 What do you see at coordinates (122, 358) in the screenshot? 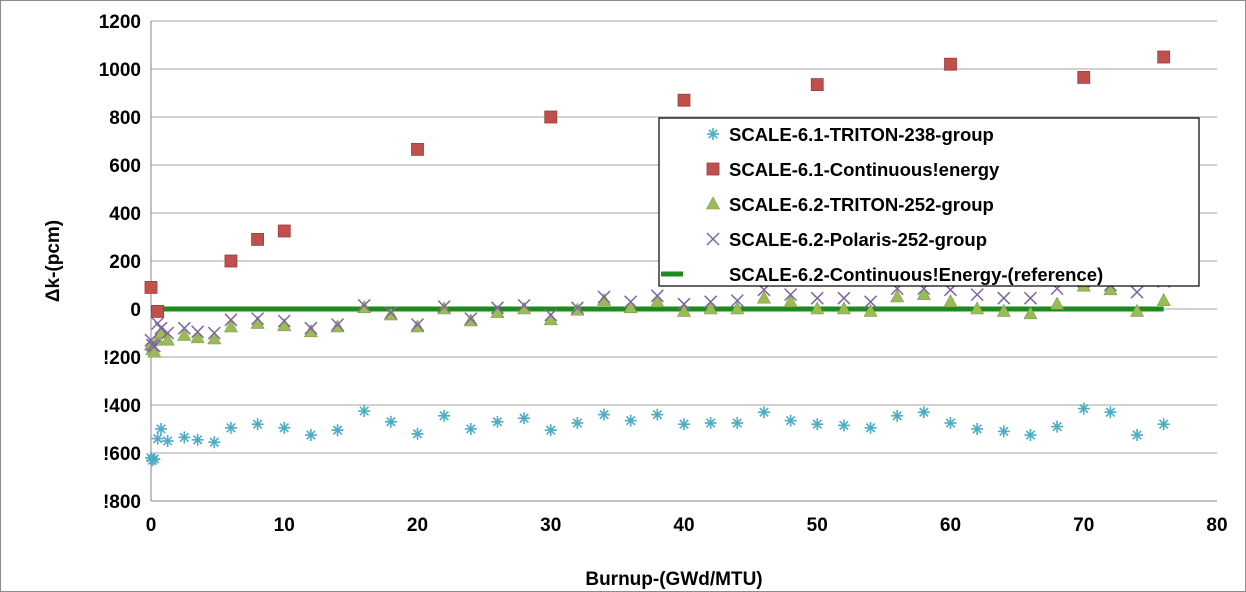
I see `y-tick-label: !200` at bounding box center [122, 358].